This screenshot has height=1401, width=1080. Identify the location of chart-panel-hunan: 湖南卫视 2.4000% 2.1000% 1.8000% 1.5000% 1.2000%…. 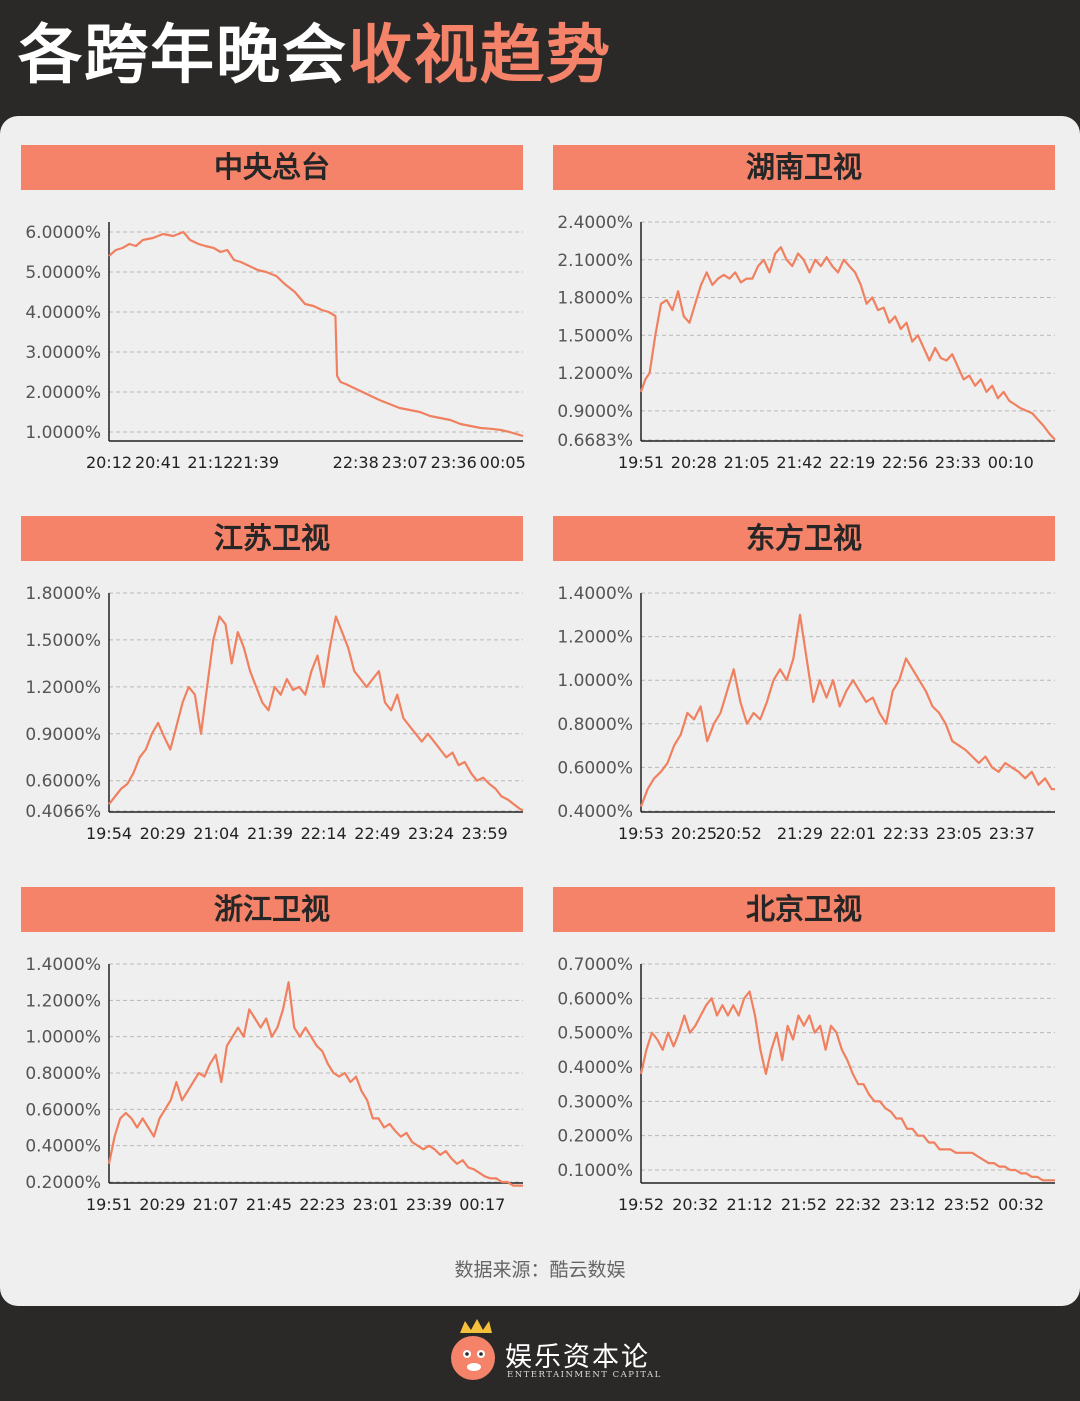
(804, 310).